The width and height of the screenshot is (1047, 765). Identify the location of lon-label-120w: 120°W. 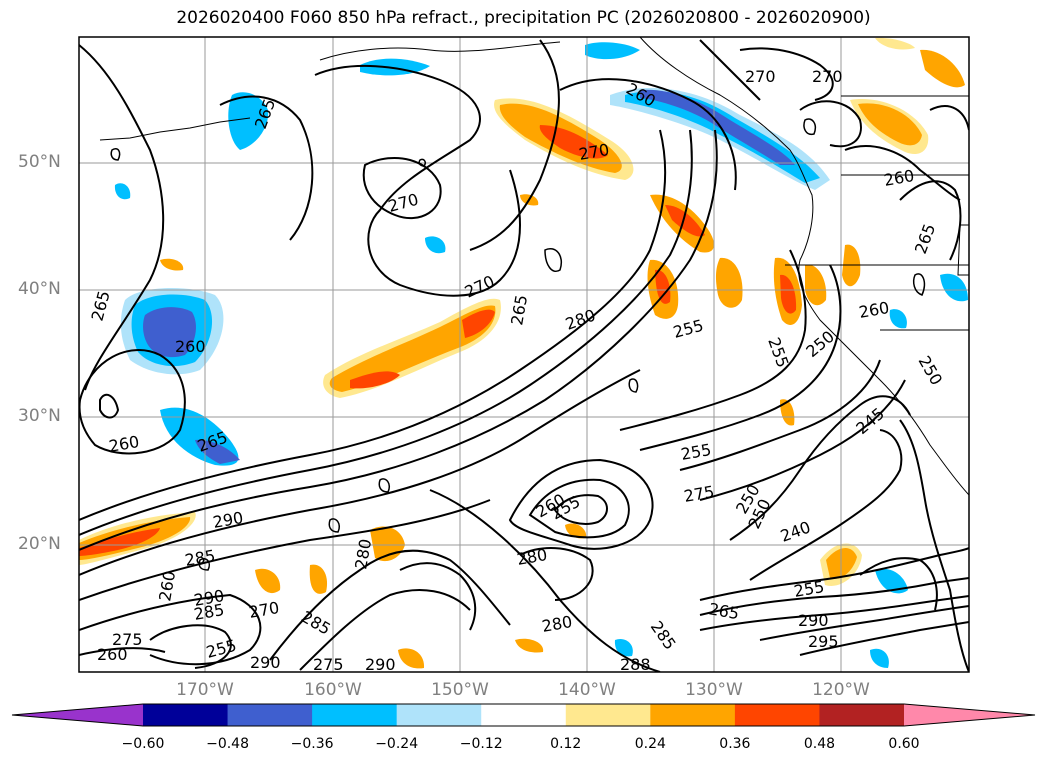
(841, 690).